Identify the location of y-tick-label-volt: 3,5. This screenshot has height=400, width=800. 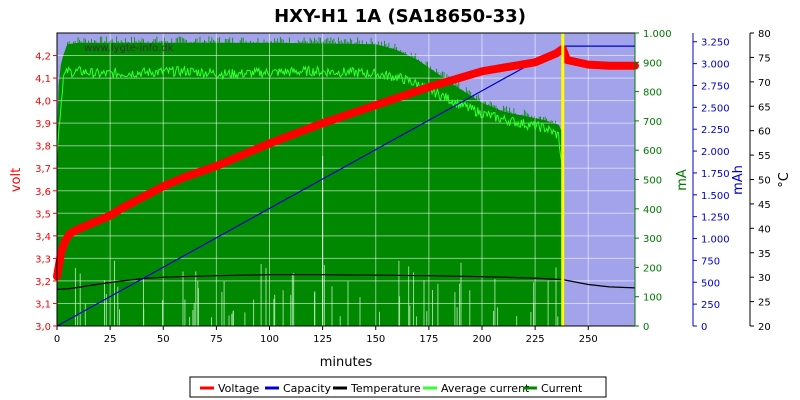
(43, 214).